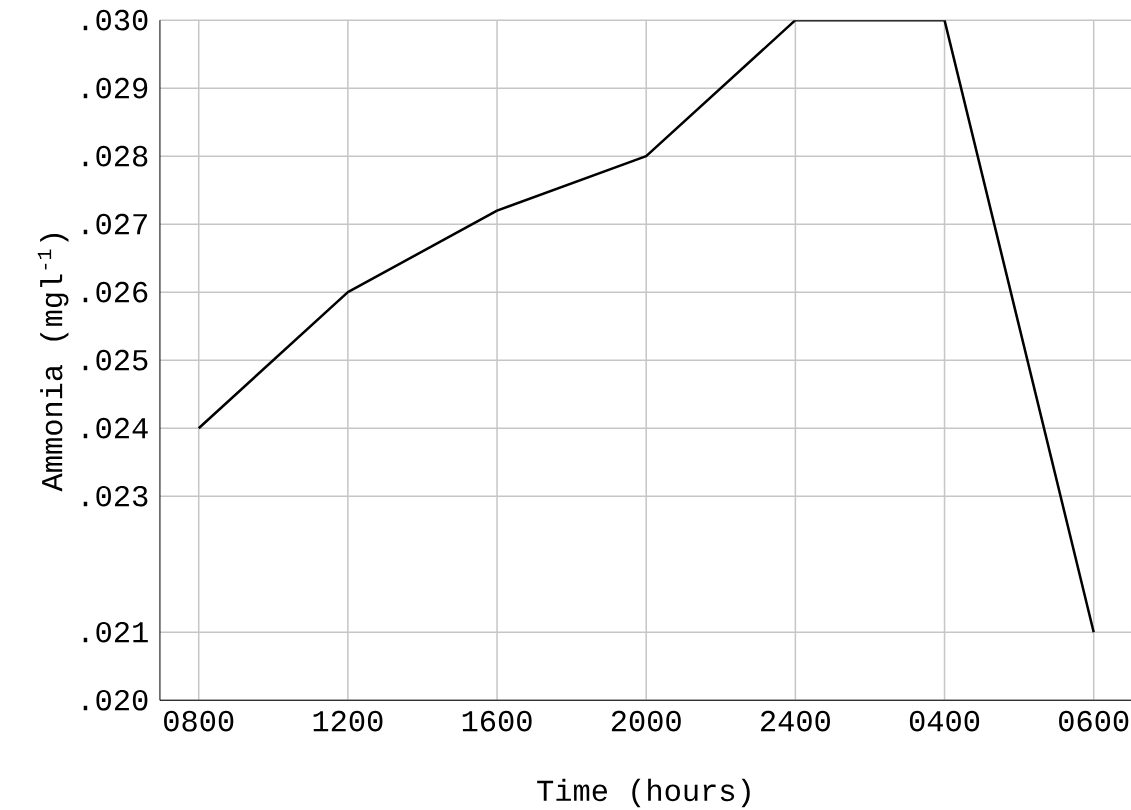  I want to click on x-tick-label: 0400, so click(944, 721).